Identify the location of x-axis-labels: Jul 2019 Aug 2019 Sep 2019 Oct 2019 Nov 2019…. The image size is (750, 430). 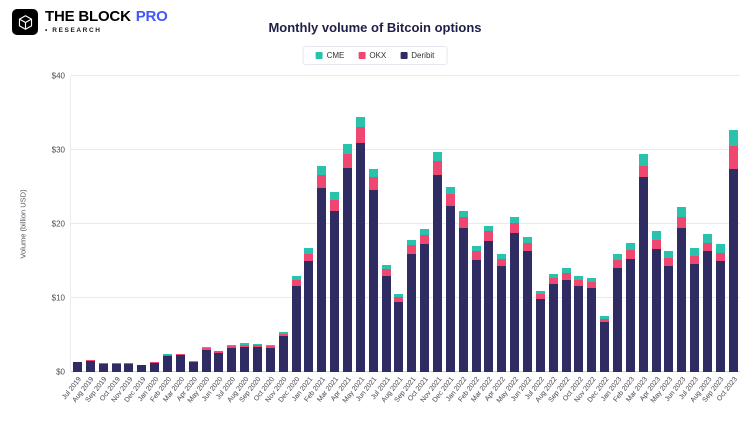
(400, 396).